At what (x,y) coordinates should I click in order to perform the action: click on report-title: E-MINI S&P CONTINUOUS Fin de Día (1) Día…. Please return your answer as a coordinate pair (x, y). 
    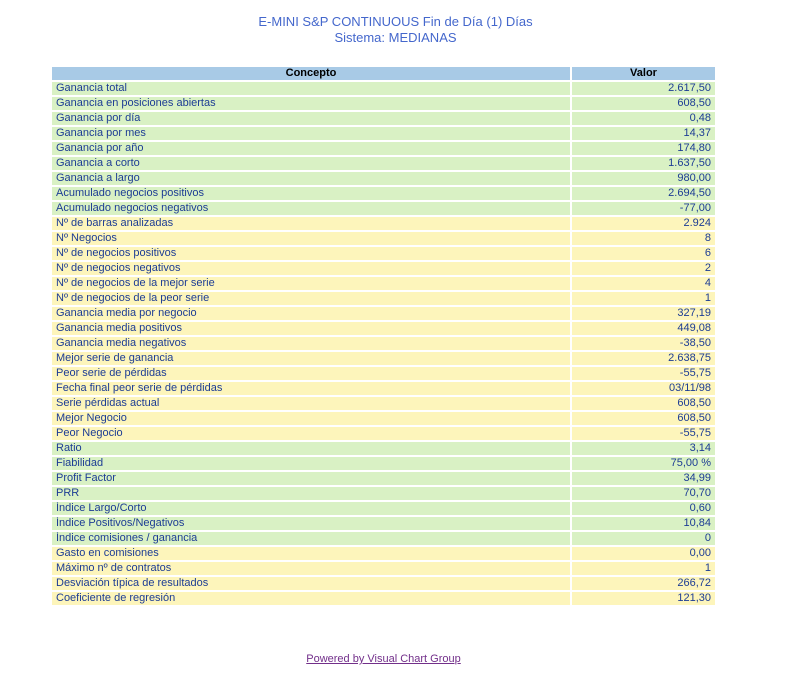
    Looking at the image, I should click on (395, 30).